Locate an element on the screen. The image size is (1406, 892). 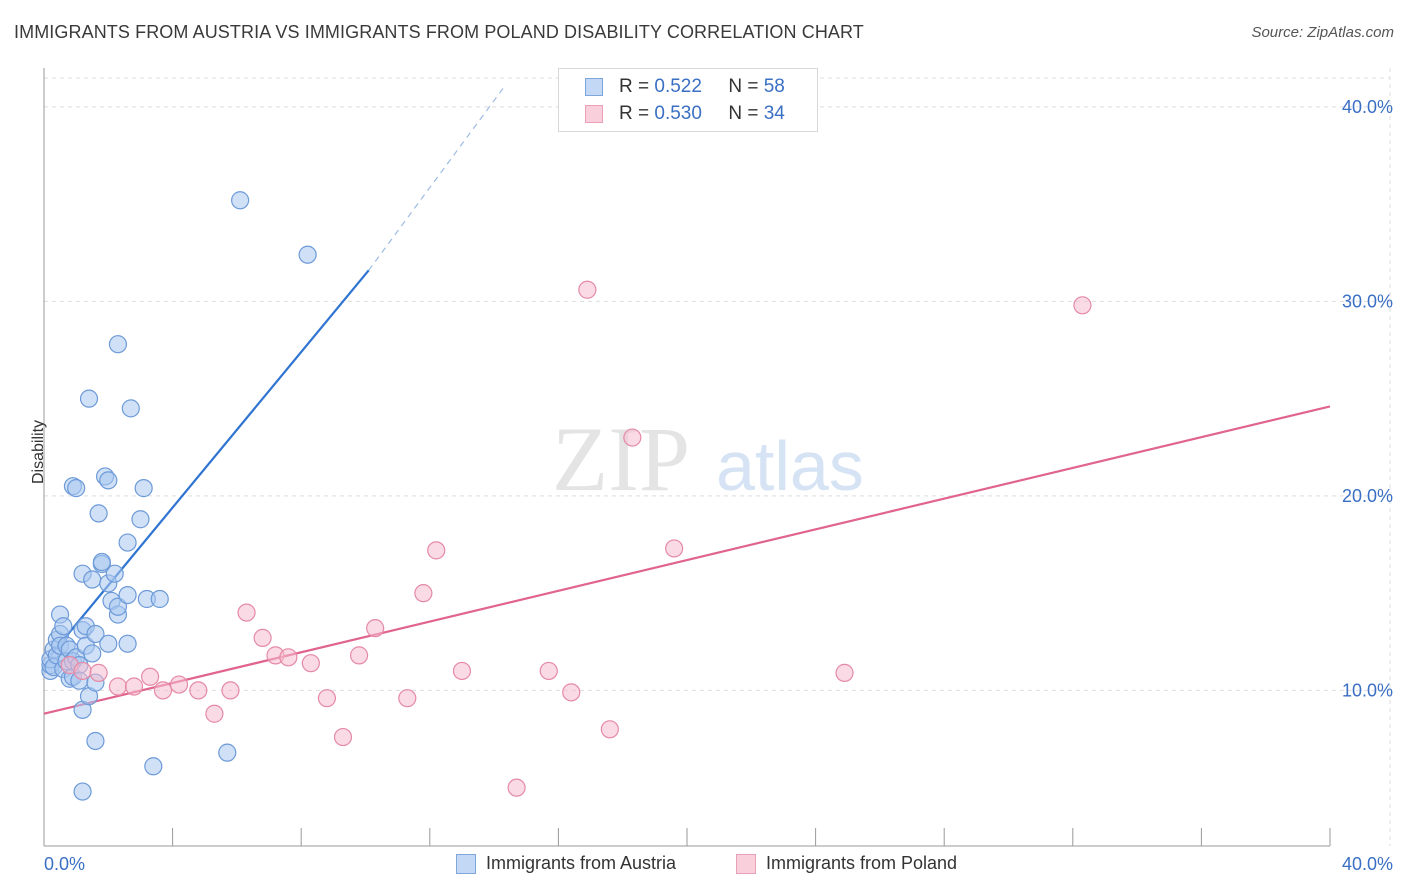
trend-line-austria-extension is located at coordinates (436, 179).